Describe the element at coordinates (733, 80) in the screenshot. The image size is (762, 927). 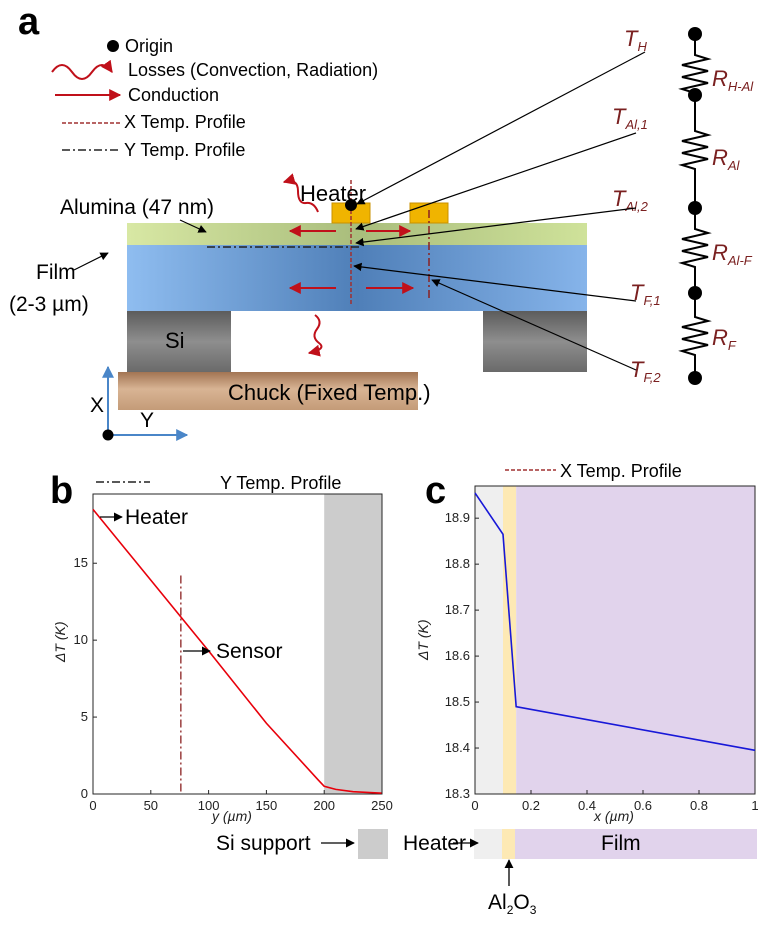
I see `resistor-label-h-al: RH-Al` at that location.